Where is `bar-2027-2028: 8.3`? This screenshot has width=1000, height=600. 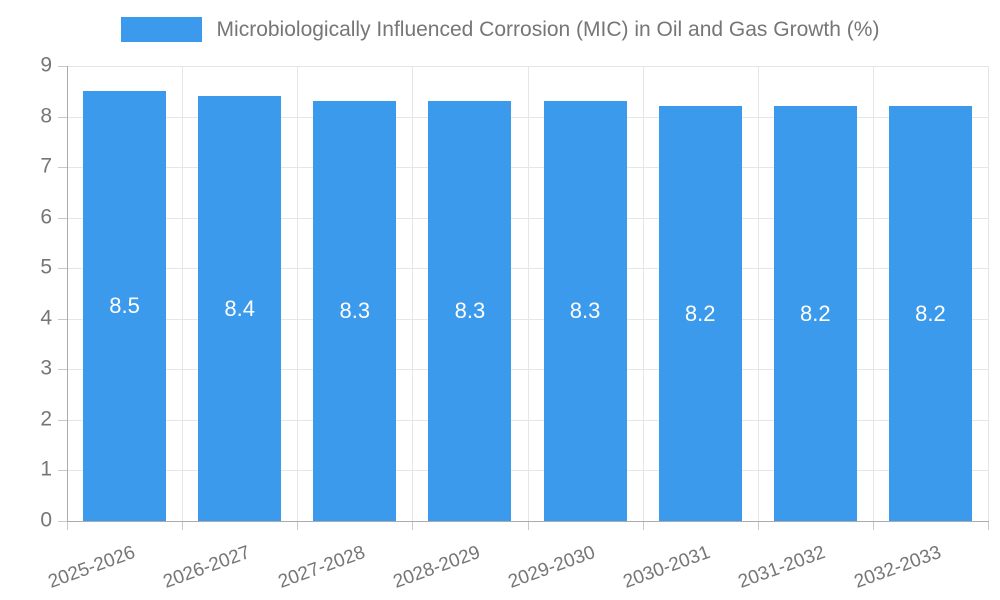 bar-2027-2028: 8.3 is located at coordinates (355, 311).